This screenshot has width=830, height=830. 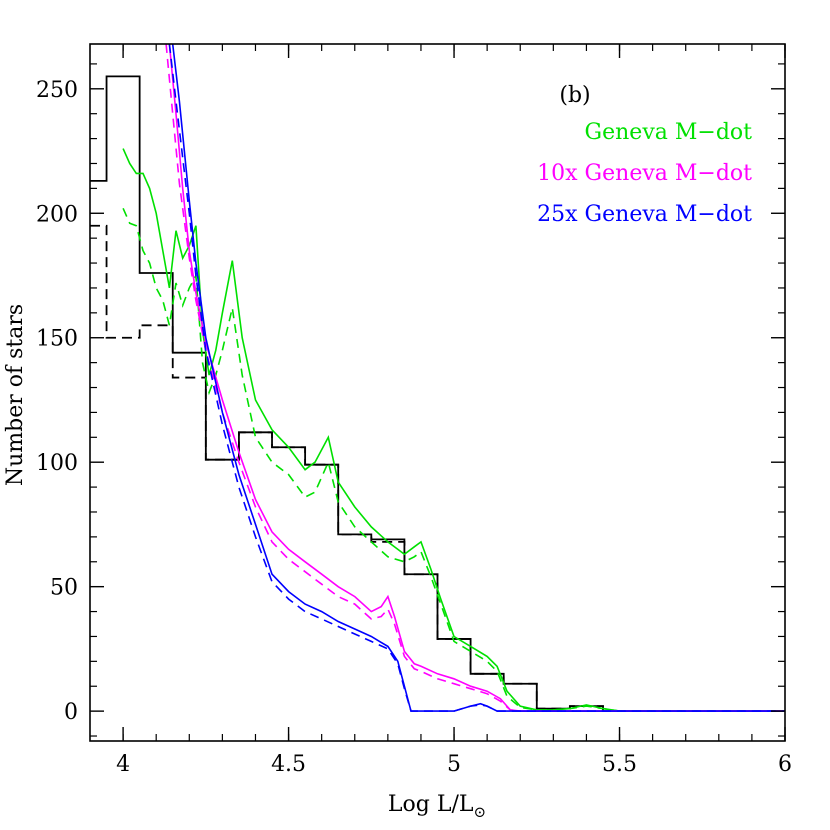 I want to click on x-tick-label: 5.5, so click(x=619, y=764).